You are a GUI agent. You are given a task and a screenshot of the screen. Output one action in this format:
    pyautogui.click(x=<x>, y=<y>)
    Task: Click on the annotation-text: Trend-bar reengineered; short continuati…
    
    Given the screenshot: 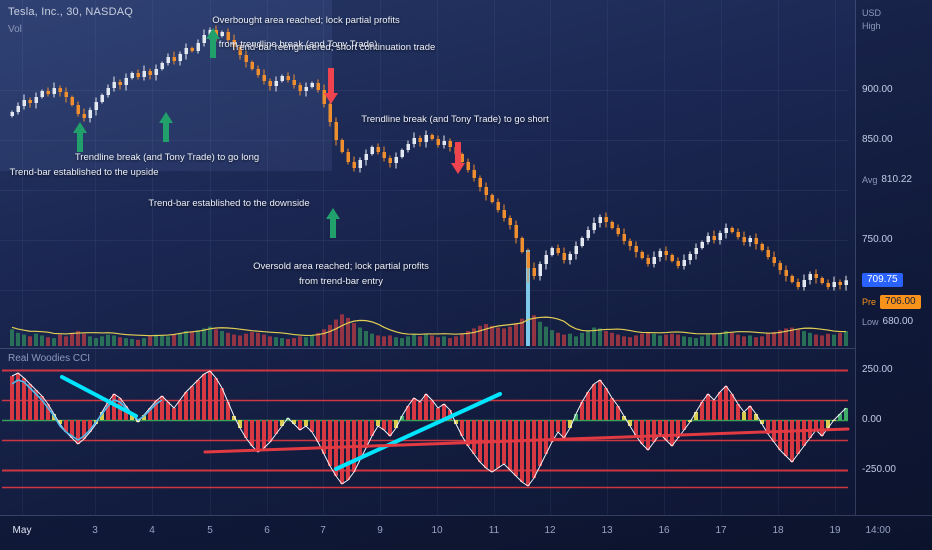 What is the action you would take?
    pyautogui.click(x=333, y=47)
    